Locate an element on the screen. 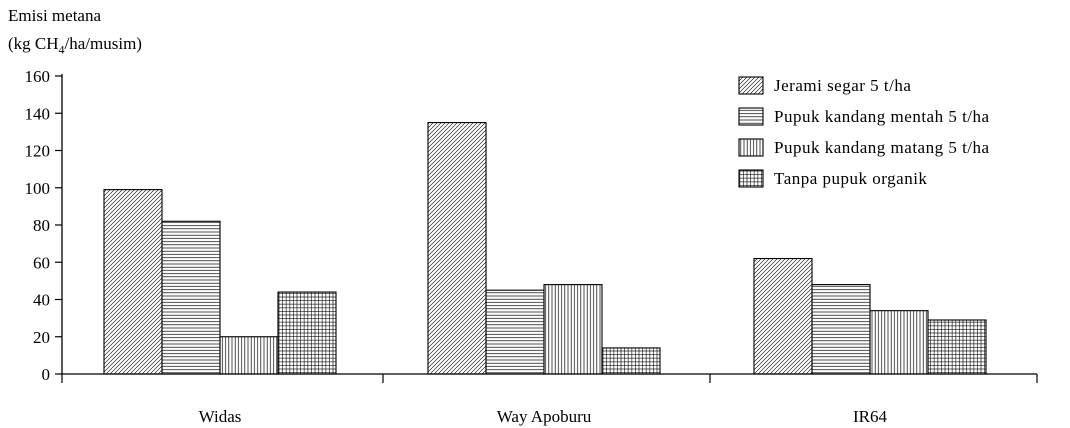 Image resolution: width=1070 pixels, height=428 pixels. y-axis-label-subscript: 4 is located at coordinates (61, 49).